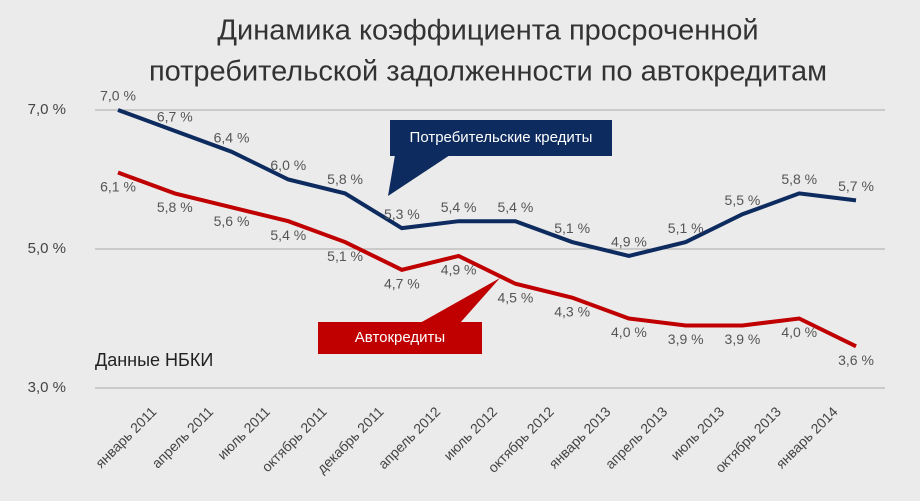 The width and height of the screenshot is (920, 501). What do you see at coordinates (232, 221) in the screenshot?
I see `data-label: 5,6 %` at bounding box center [232, 221].